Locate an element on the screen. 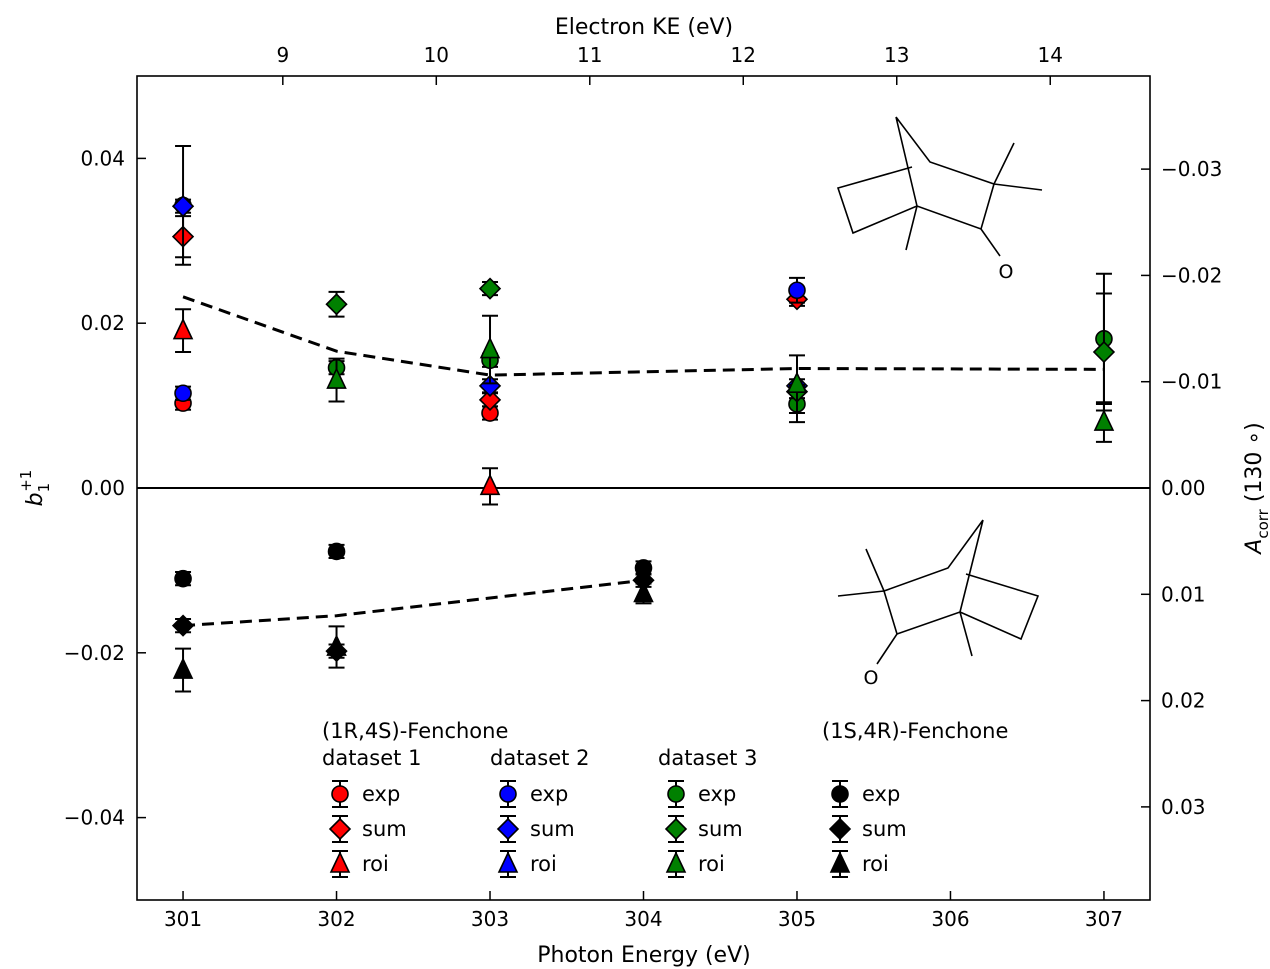  y-axis-label-sub: 1 is located at coordinates (44, 488).